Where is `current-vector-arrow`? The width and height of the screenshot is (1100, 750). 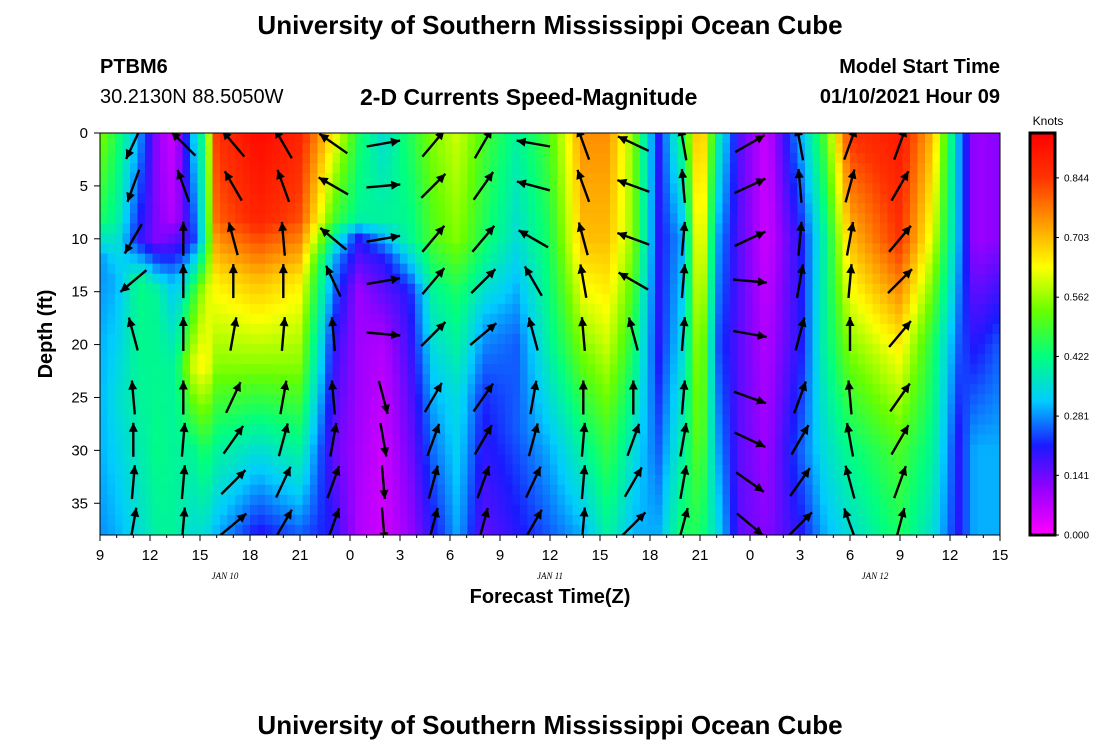 current-vector-arrow is located at coordinates (232, 239).